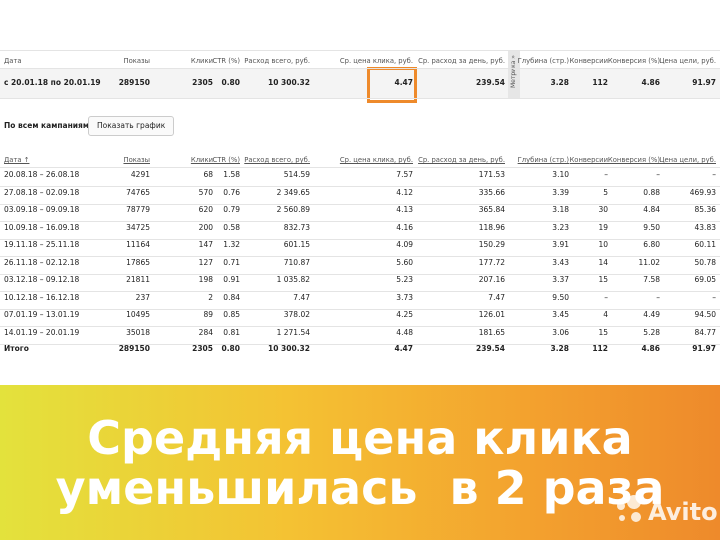  I want to click on table-cell: 127, so click(205, 262).